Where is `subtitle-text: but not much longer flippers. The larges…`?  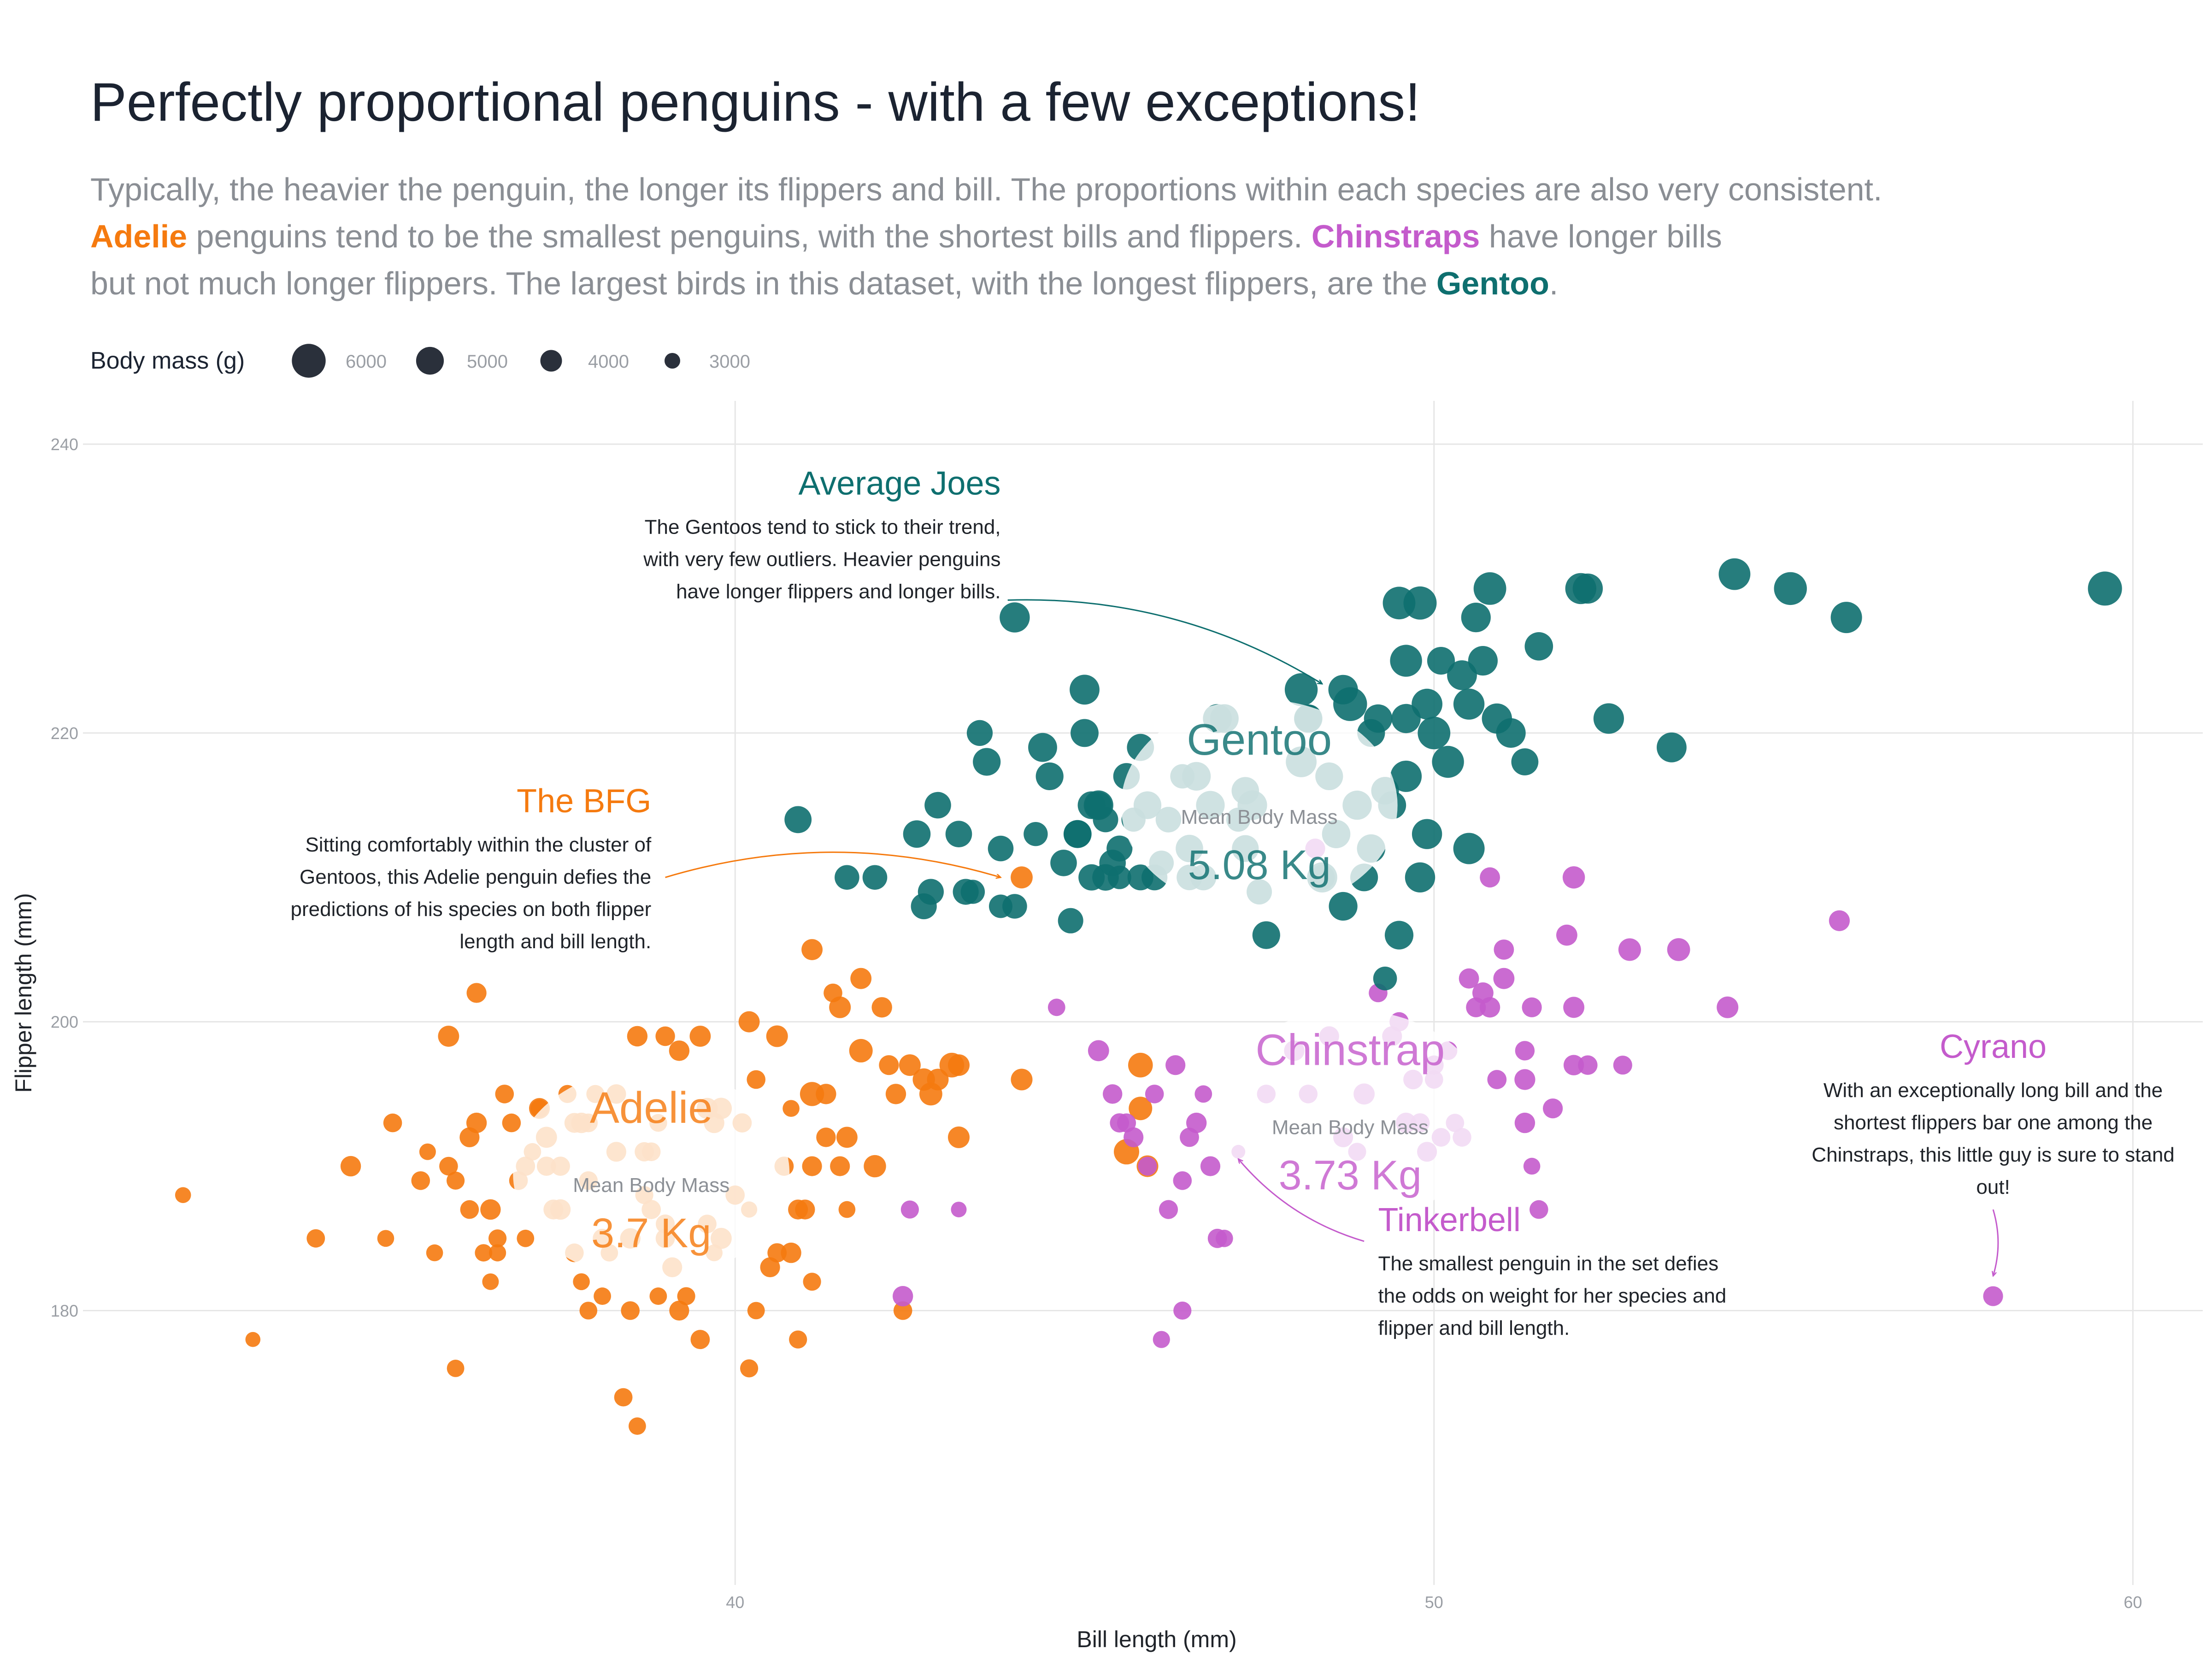
subtitle-text: but not much longer flippers. The larges… is located at coordinates (763, 283).